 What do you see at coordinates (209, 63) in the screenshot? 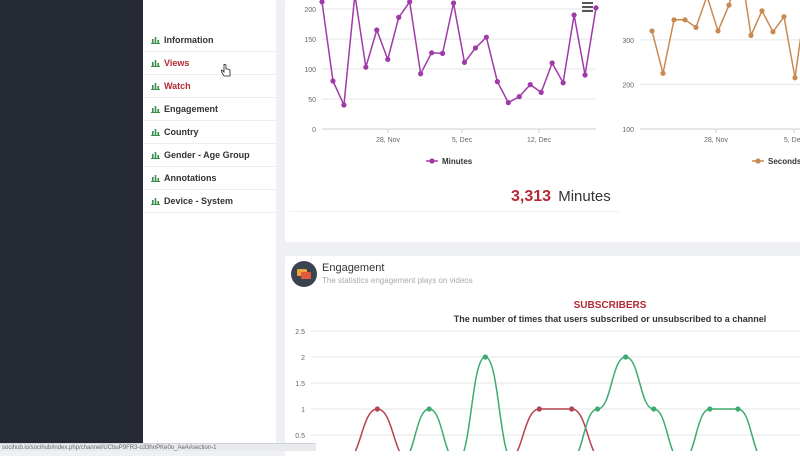
I see `menu-item-views: Views` at bounding box center [209, 63].